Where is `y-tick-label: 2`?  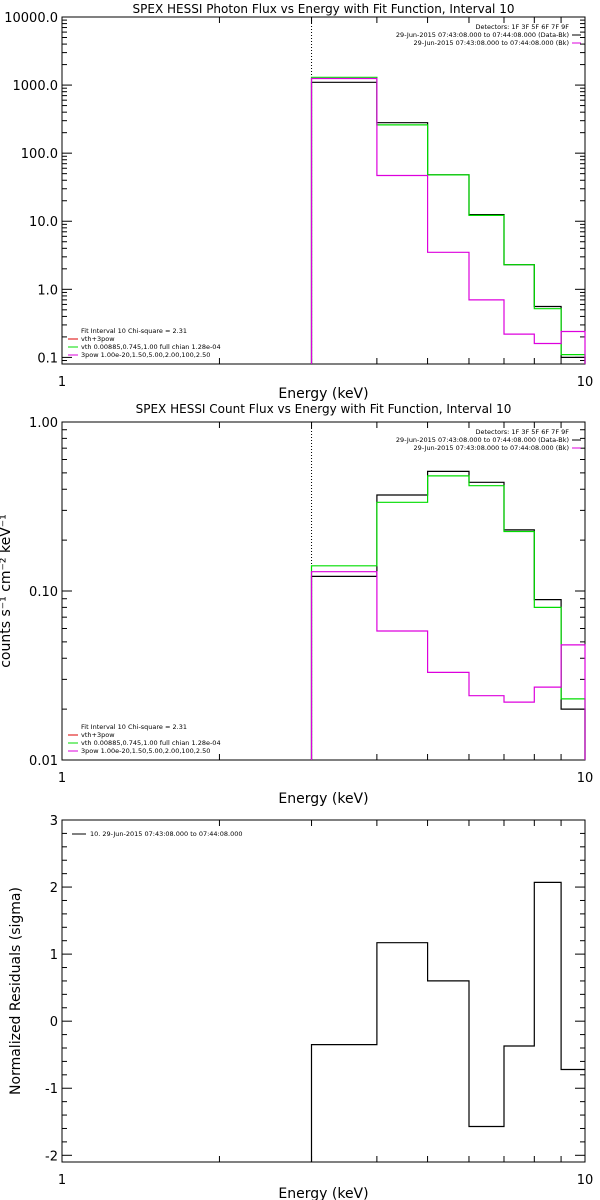 y-tick-label: 2 is located at coordinates (54, 888).